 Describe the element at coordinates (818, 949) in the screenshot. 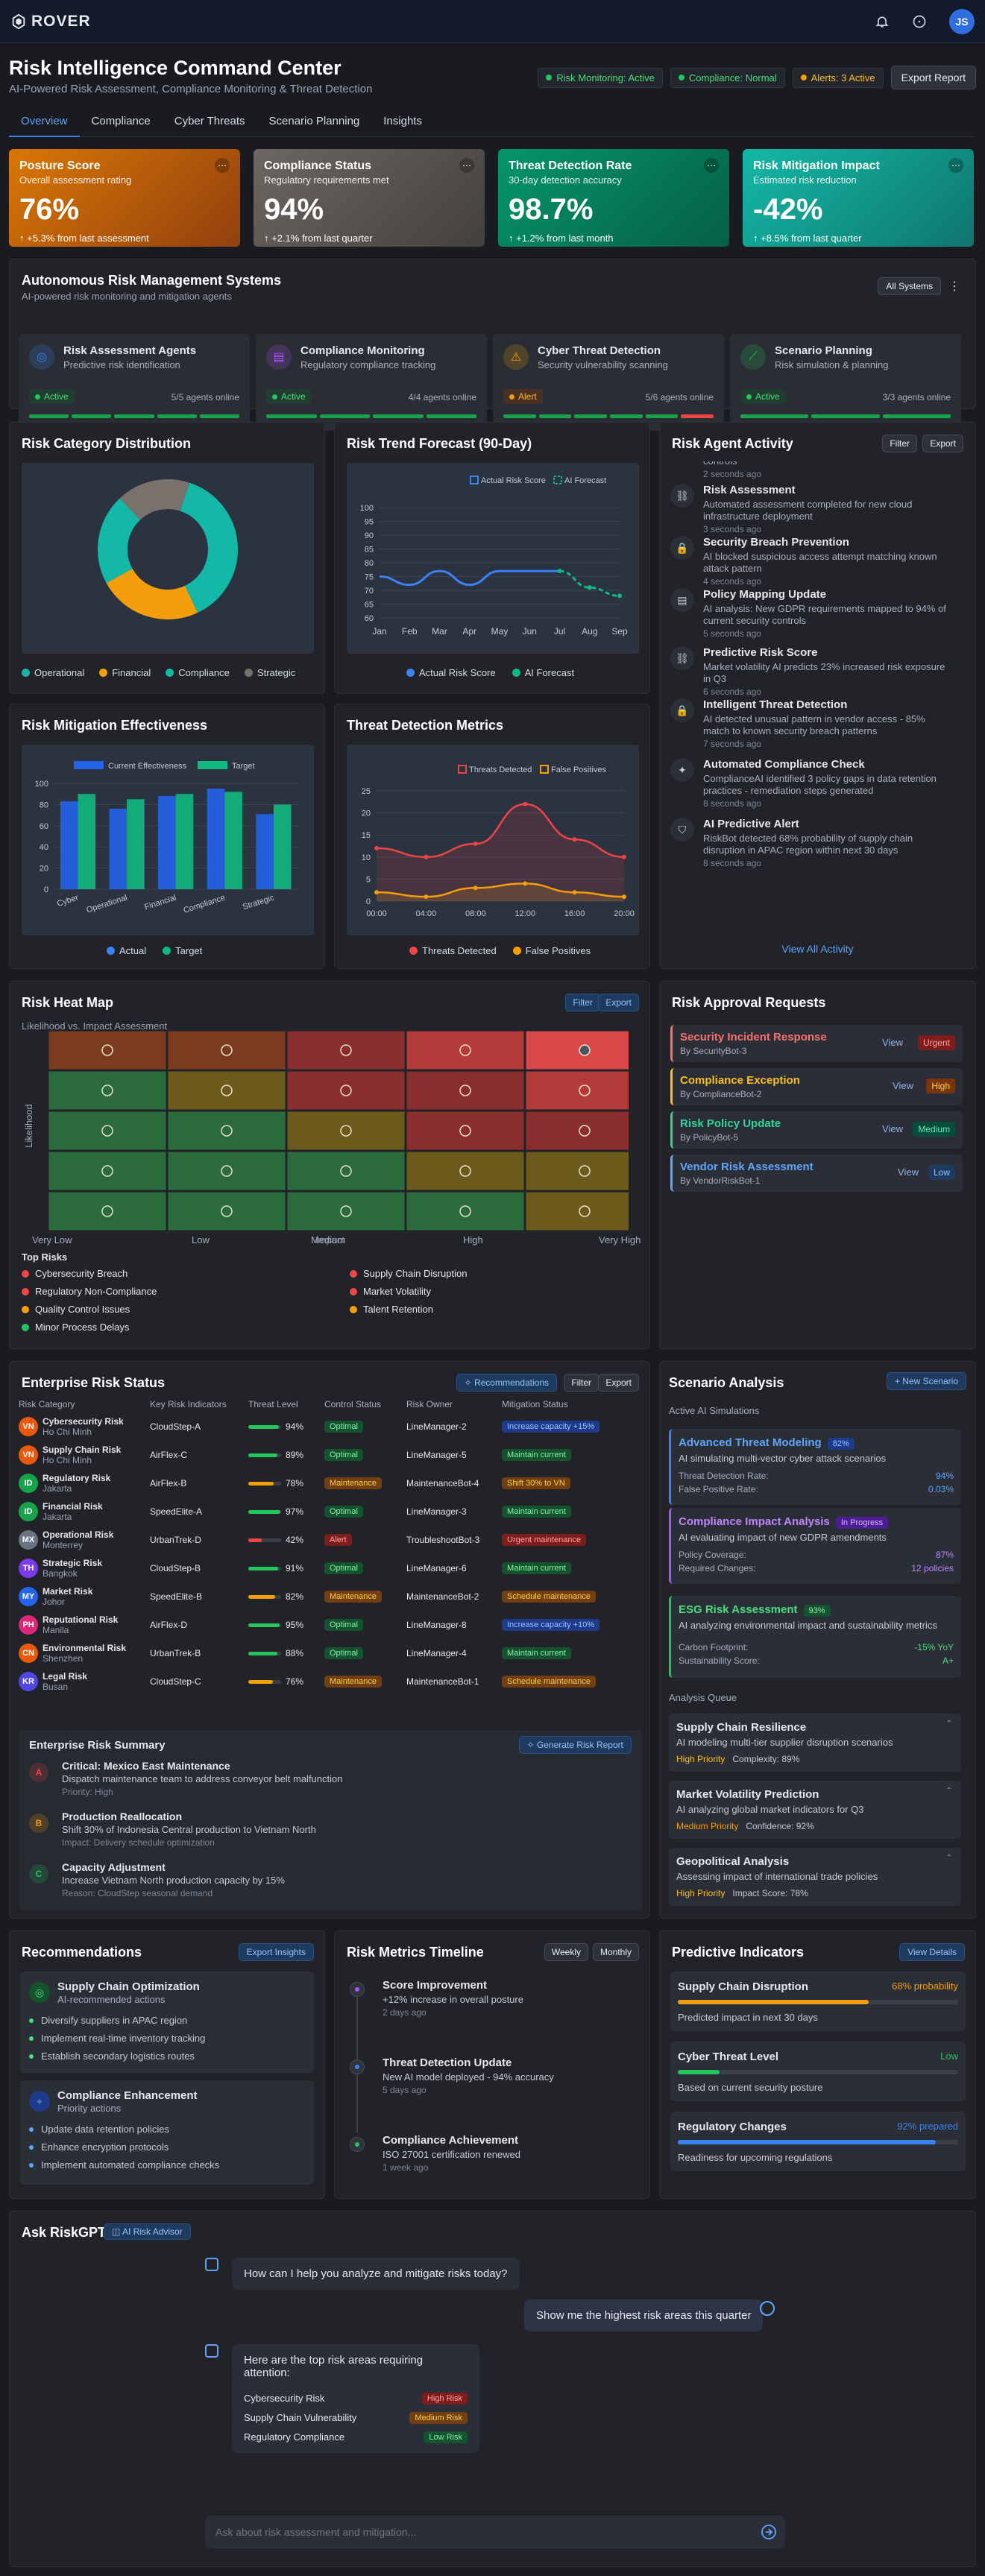

I see `view-all-activity-link: View All Activity` at that location.